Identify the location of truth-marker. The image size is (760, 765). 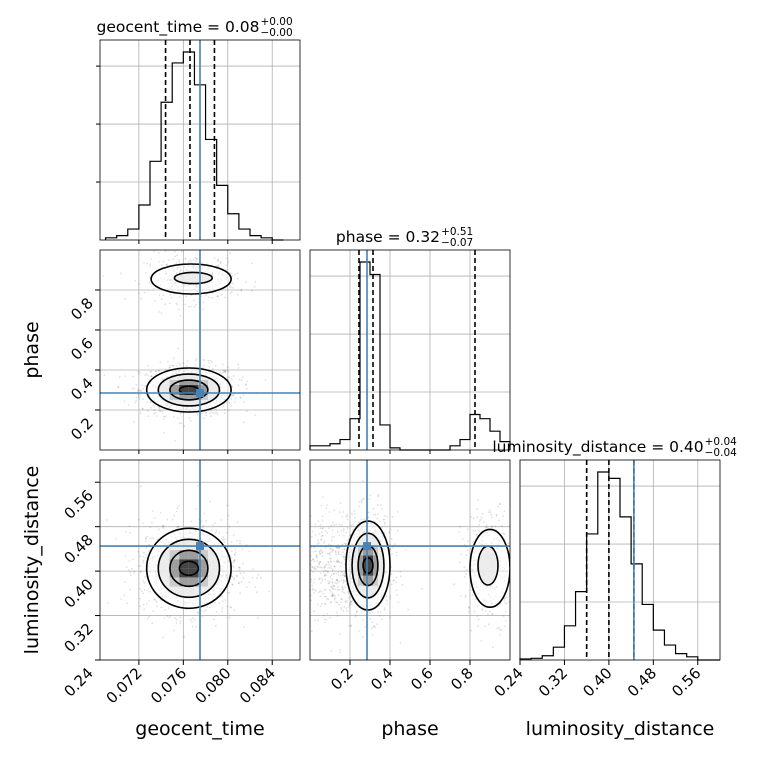
(367, 546).